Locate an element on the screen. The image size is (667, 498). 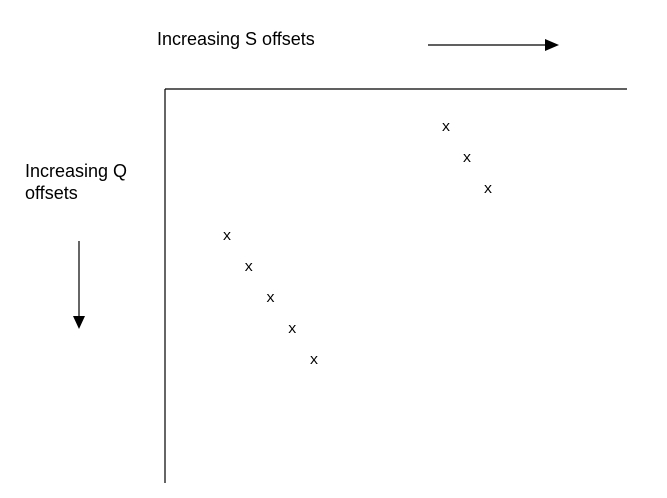
q-offsets-label: Increasing Q offsets is located at coordinates (76, 182).